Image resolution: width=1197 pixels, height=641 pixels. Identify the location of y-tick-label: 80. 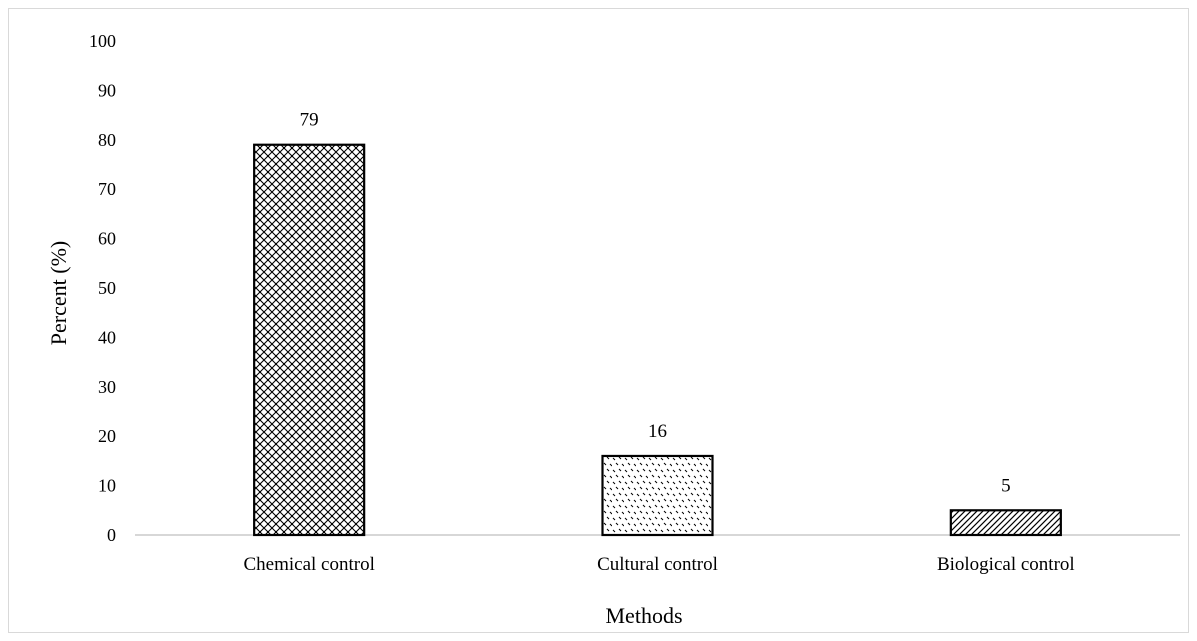
(107, 140).